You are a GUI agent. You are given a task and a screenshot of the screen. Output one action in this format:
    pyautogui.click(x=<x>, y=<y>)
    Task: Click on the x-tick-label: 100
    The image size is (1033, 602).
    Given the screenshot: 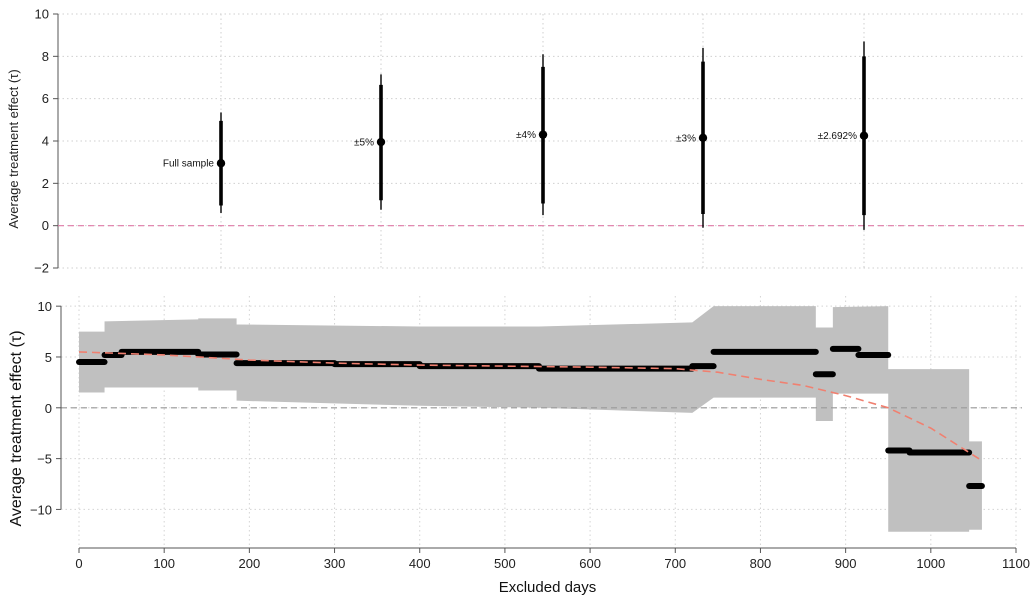 What is the action you would take?
    pyautogui.click(x=164, y=563)
    